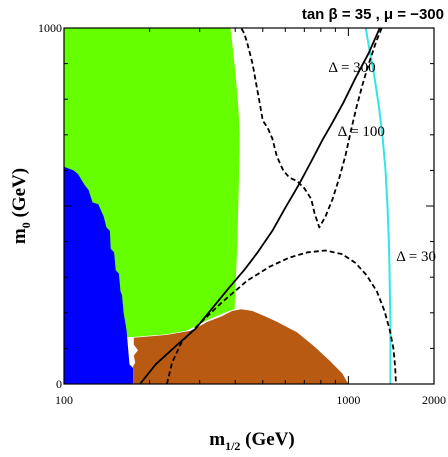  What do you see at coordinates (232, 446) in the screenshot?
I see `x-axis-title-sub: 1/2` at bounding box center [232, 446].